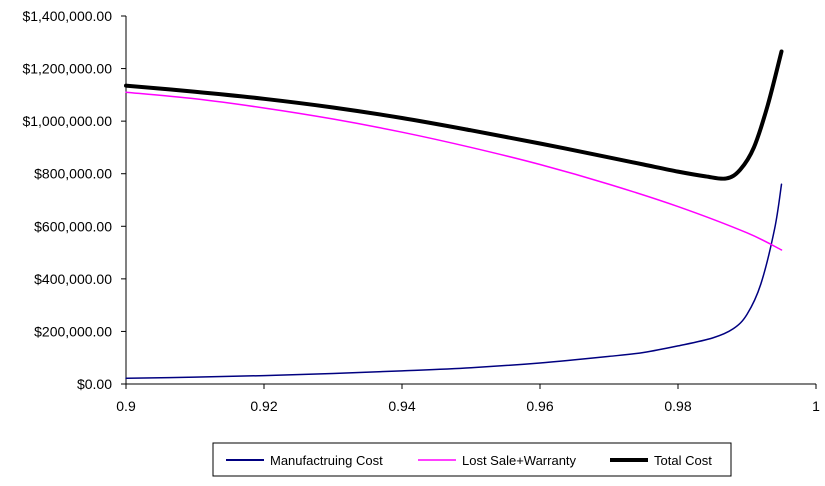 The height and width of the screenshot is (486, 825). What do you see at coordinates (263, 406) in the screenshot?
I see `x-tick-label: 0.92` at bounding box center [263, 406].